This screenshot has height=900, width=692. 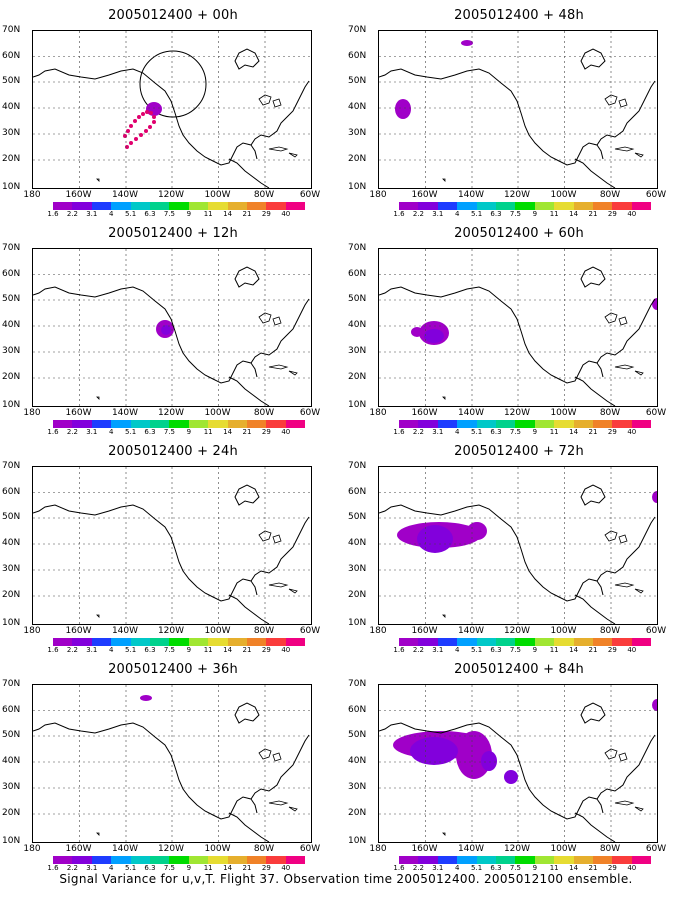 I want to click on colorbar-label: 14, so click(x=228, y=650).